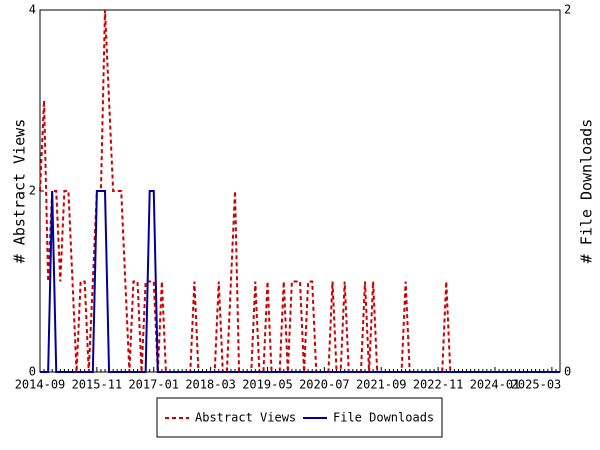  What do you see at coordinates (32, 10) in the screenshot?
I see `y-tick-label: 4` at bounding box center [32, 10].